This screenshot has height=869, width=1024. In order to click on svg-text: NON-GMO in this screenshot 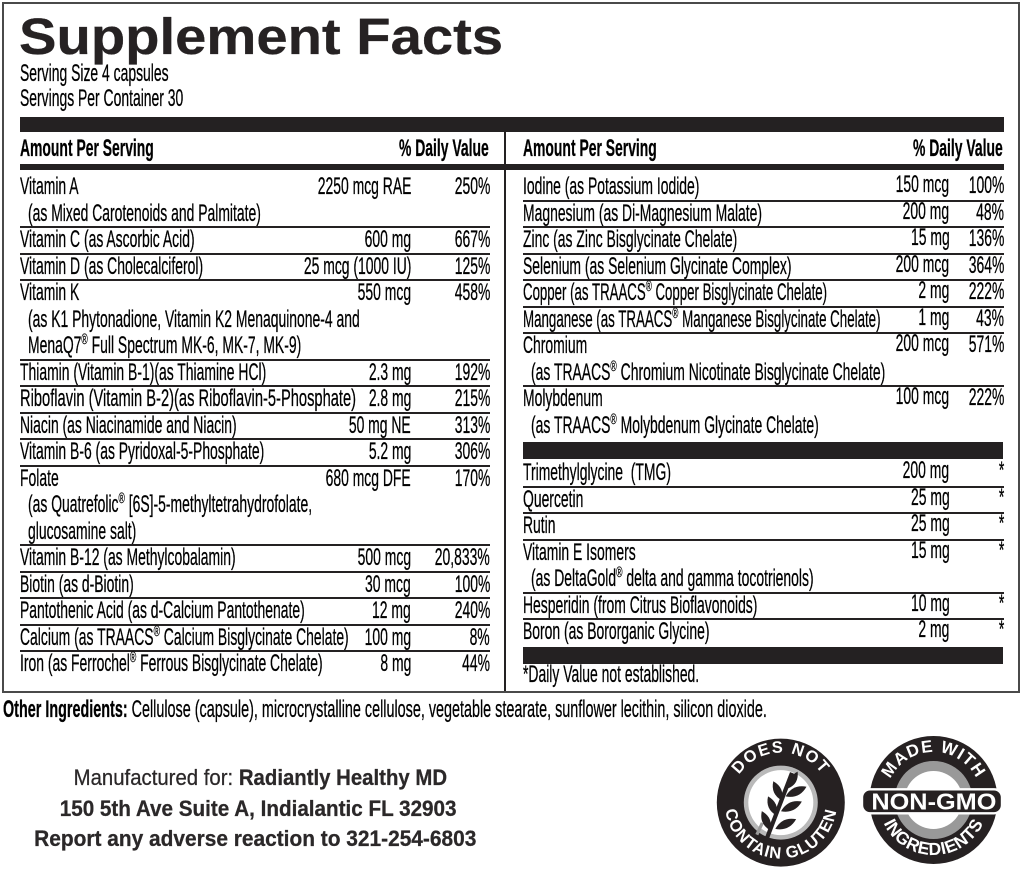, I will do `click(933, 801)`.